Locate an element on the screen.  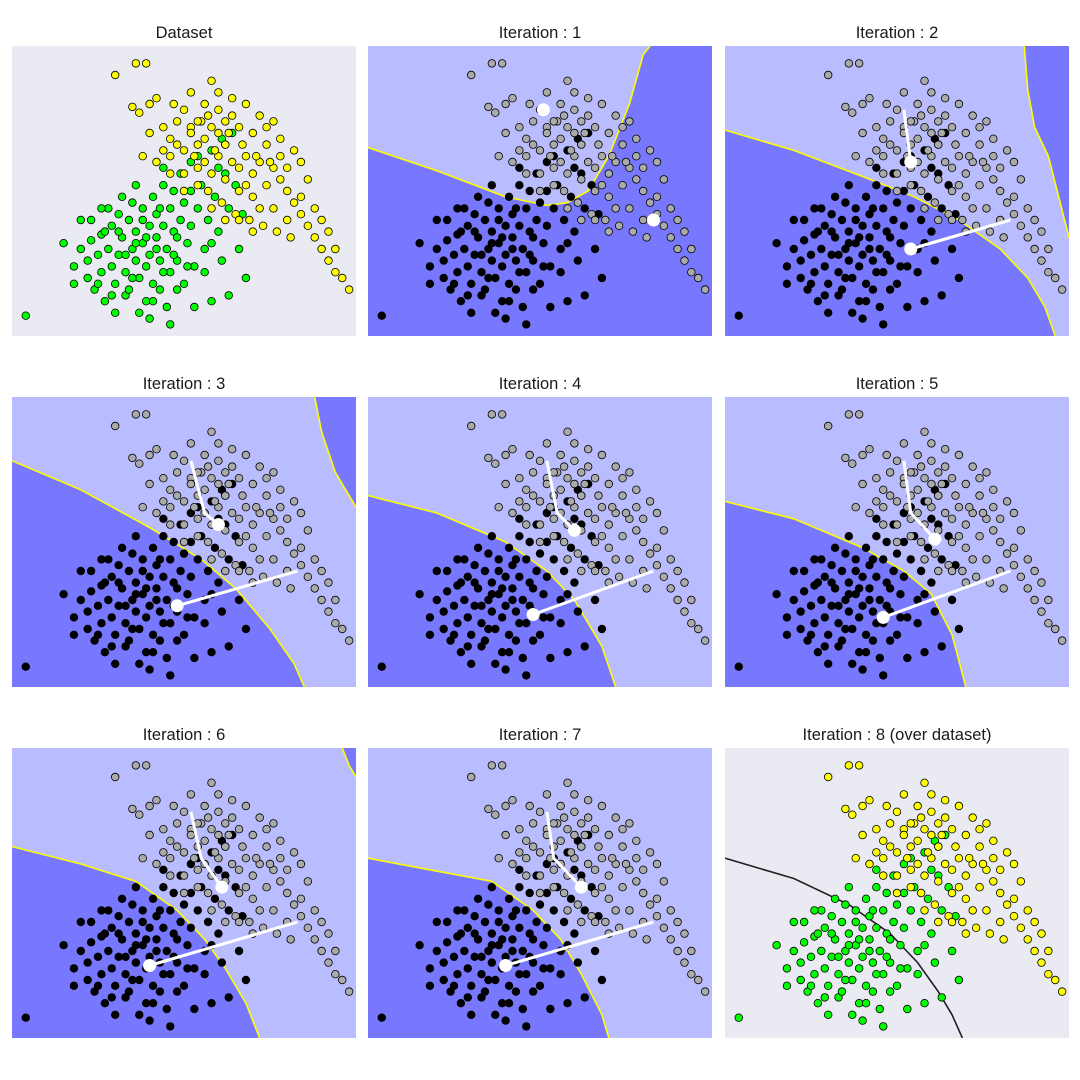
panel-5: Iteration : 4 is located at coordinates (540, 531).